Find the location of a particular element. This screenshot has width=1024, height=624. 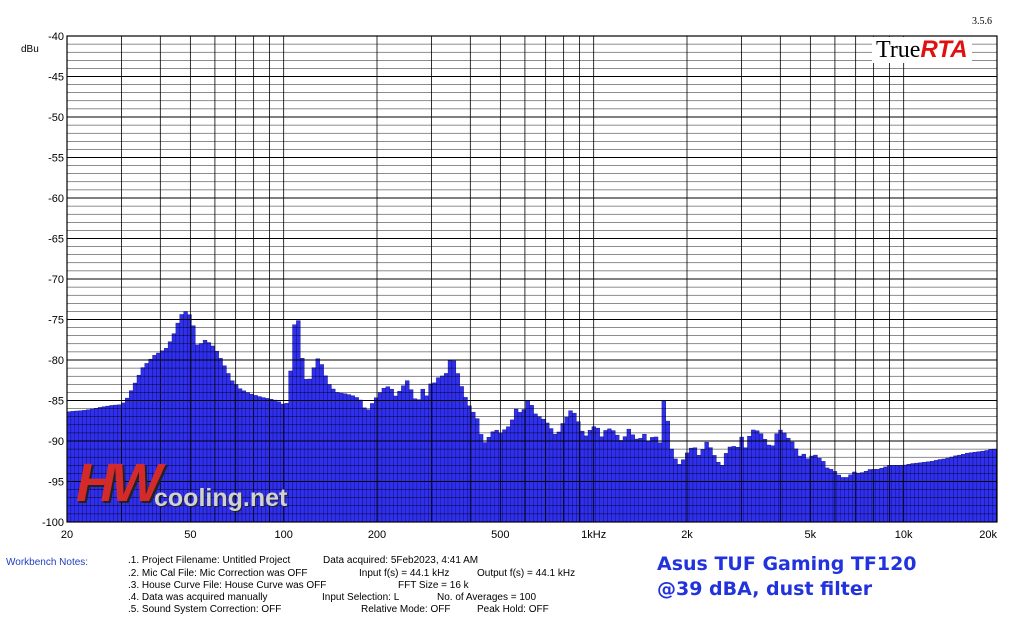

y-tick-4: -60 is located at coordinates (56, 199).